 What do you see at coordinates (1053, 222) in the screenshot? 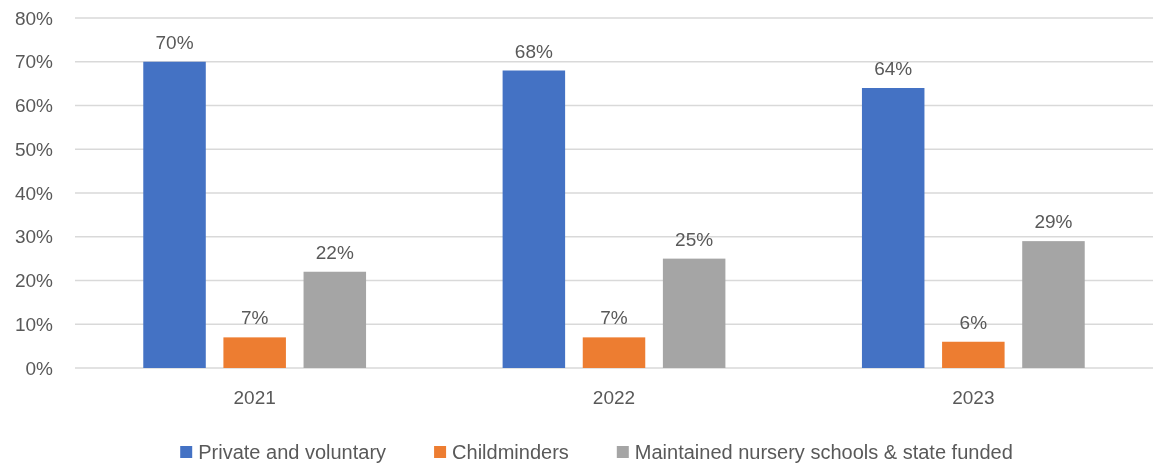
I see `data-label: 29%` at bounding box center [1053, 222].